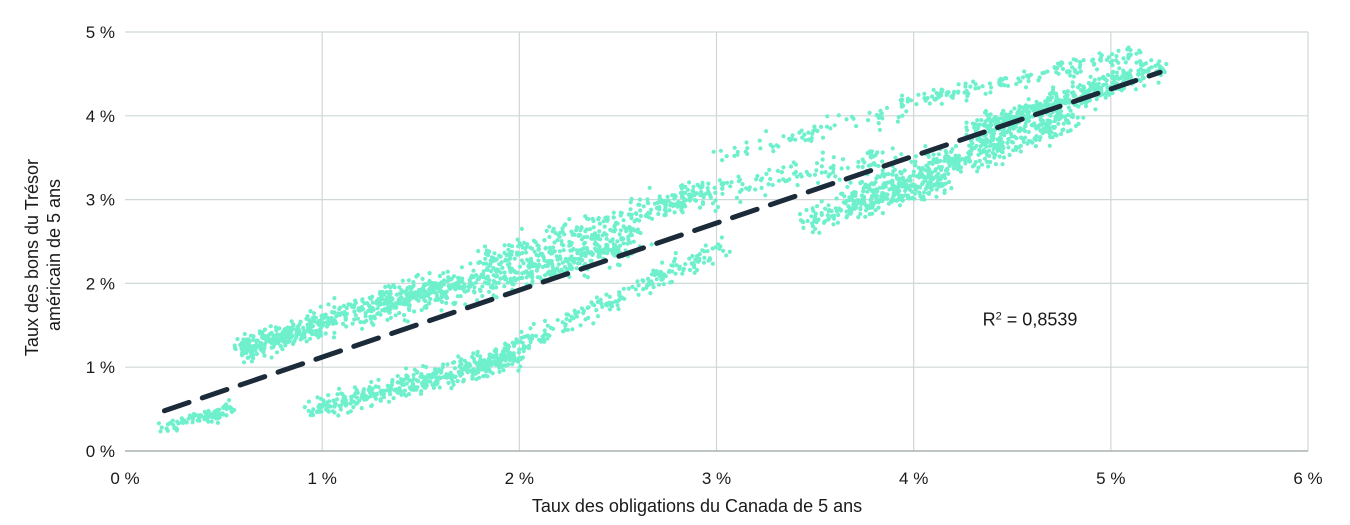 The image size is (1350, 525). I want to click on x-tick-label: 6 %, so click(1307, 478).